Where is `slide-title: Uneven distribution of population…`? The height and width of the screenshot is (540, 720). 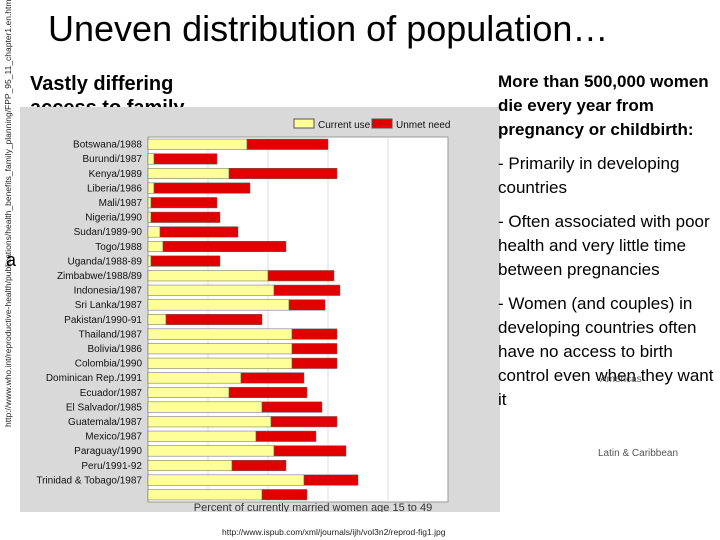
slide-title: Uneven distribution of population… is located at coordinates (328, 28).